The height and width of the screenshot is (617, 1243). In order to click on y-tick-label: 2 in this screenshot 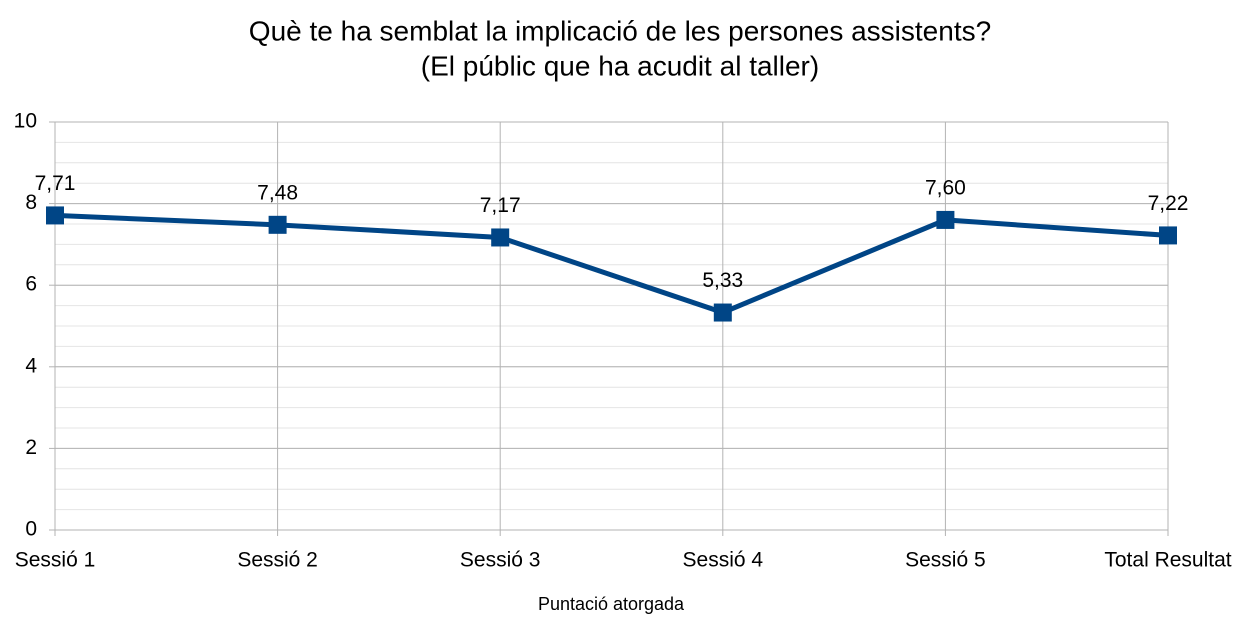, I will do `click(31, 447)`.